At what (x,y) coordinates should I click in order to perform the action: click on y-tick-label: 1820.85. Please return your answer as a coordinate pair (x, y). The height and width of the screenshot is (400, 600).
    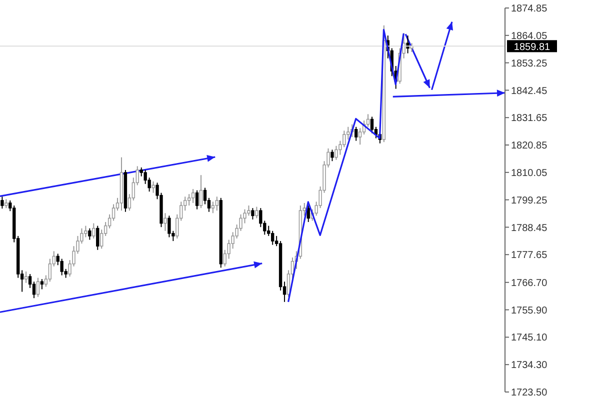
    Looking at the image, I should click on (529, 146).